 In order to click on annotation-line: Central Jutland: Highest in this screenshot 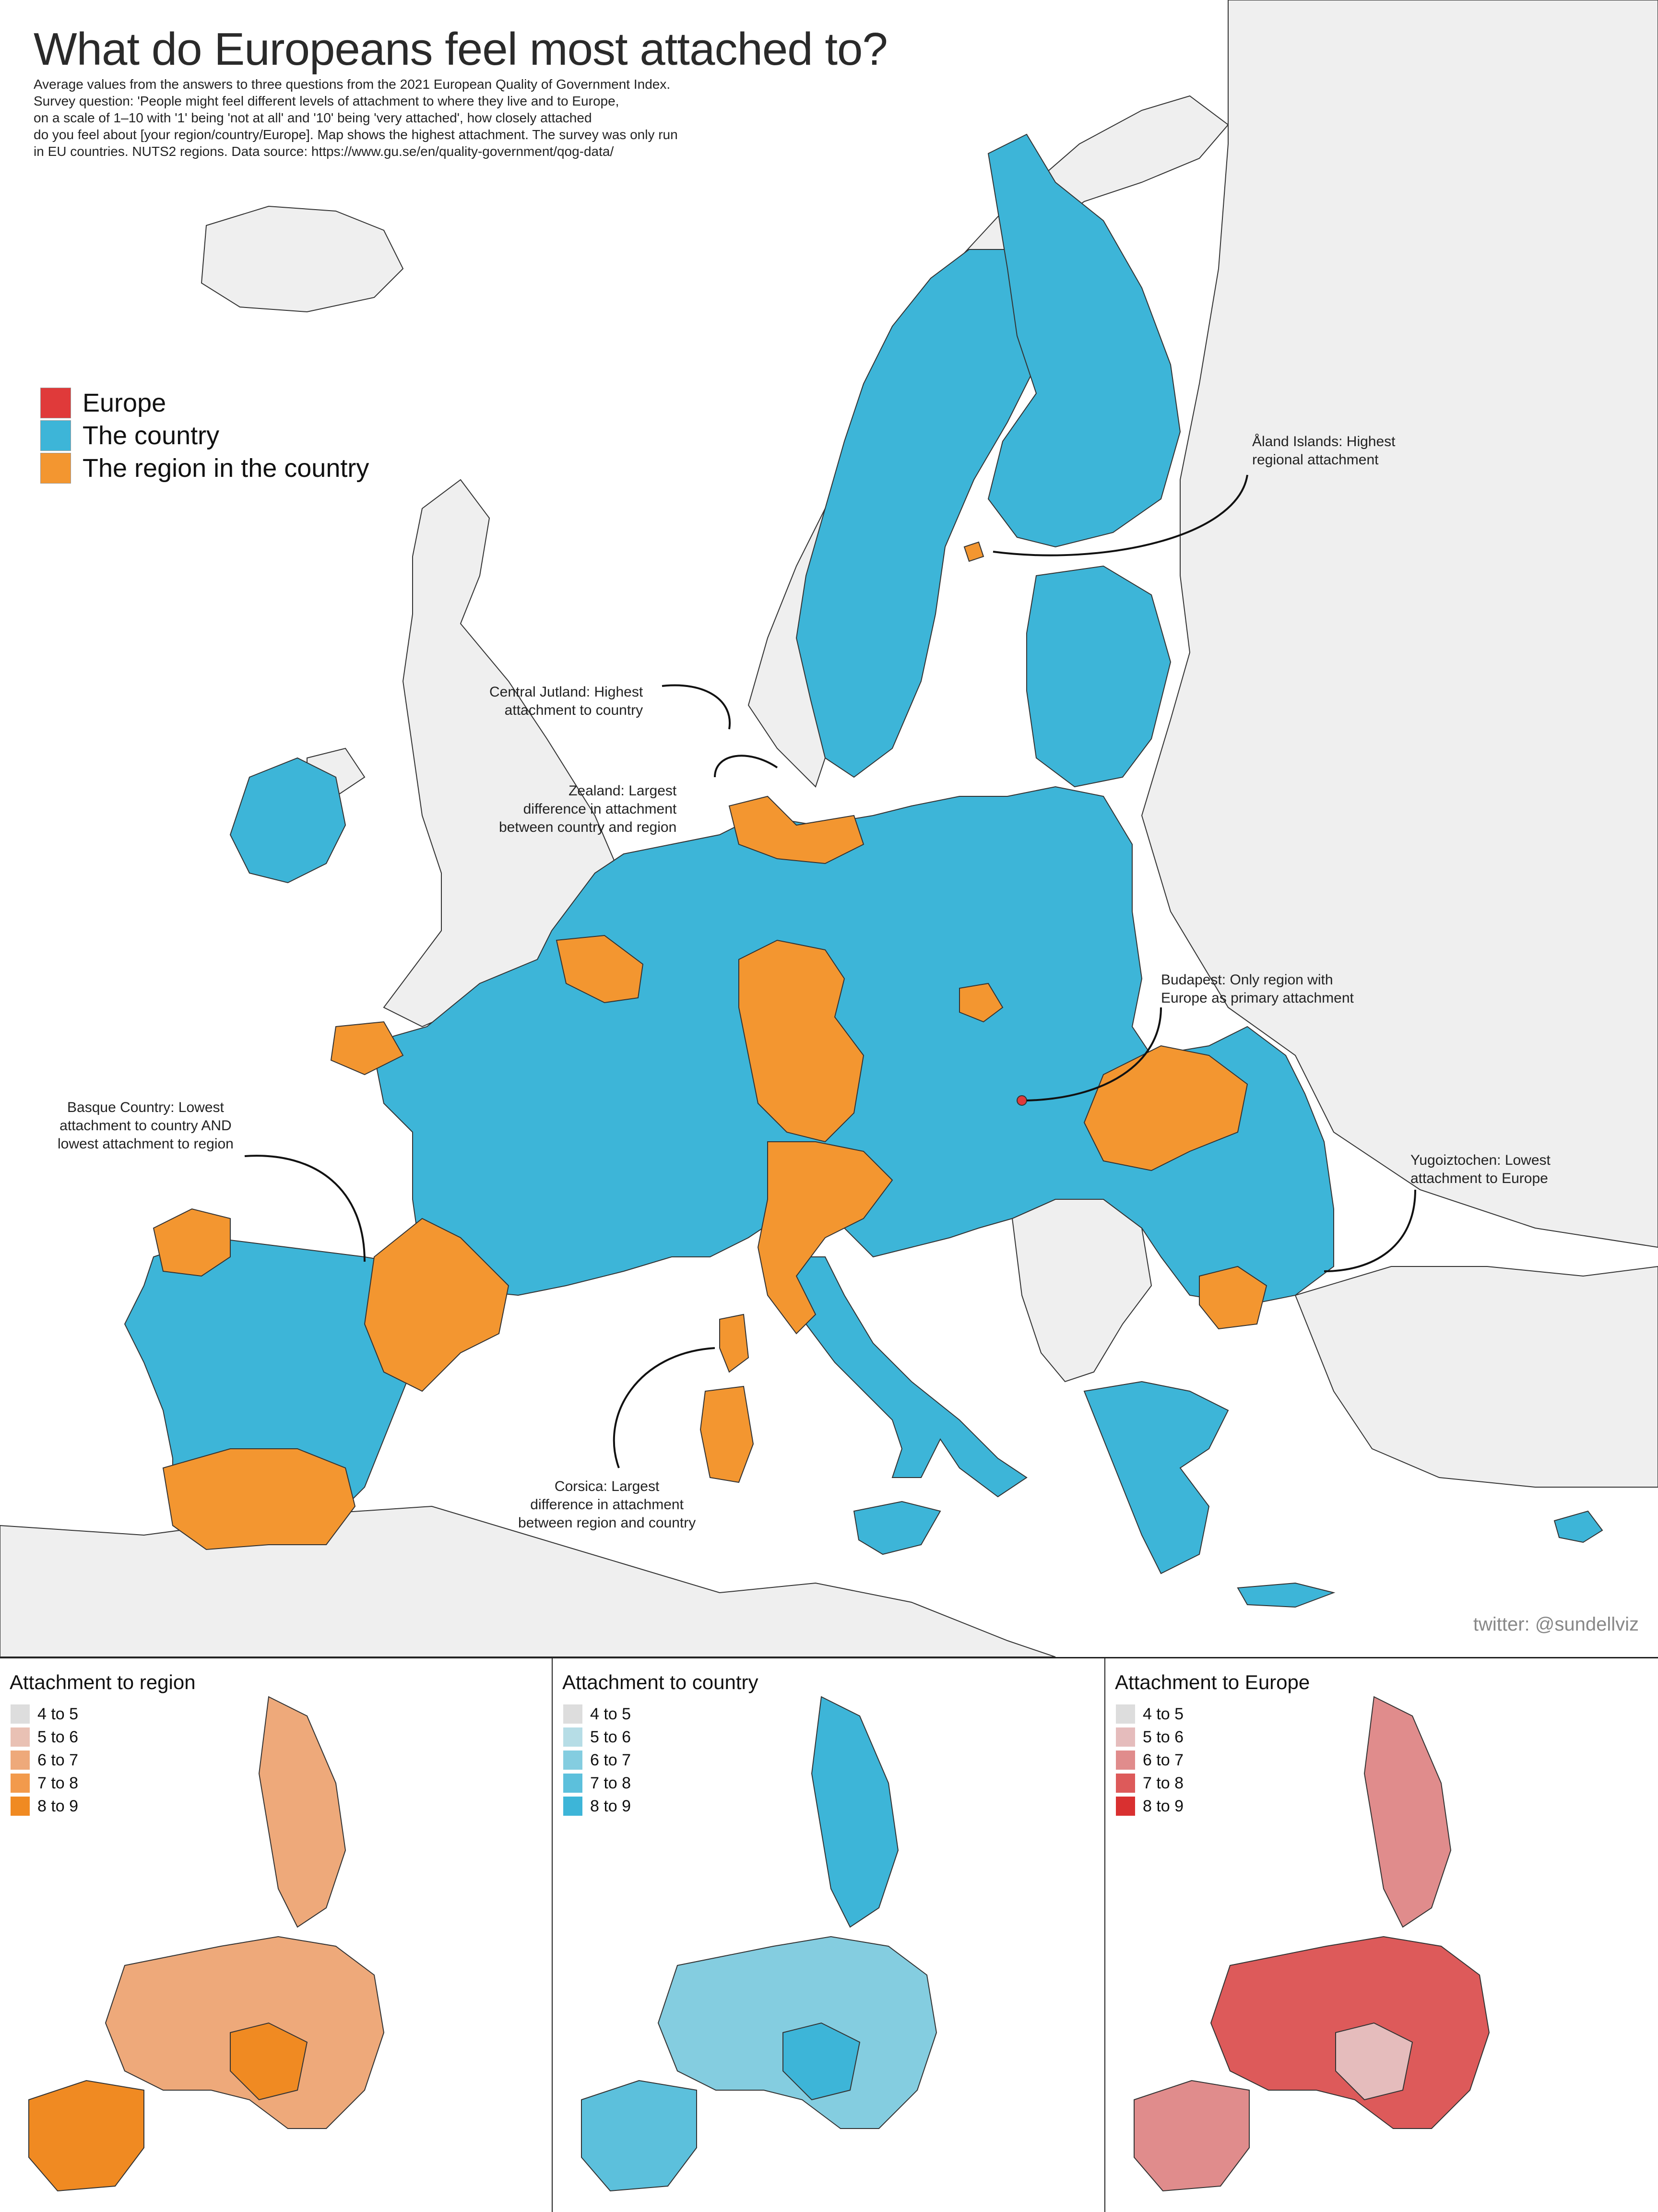, I will do `click(566, 692)`.